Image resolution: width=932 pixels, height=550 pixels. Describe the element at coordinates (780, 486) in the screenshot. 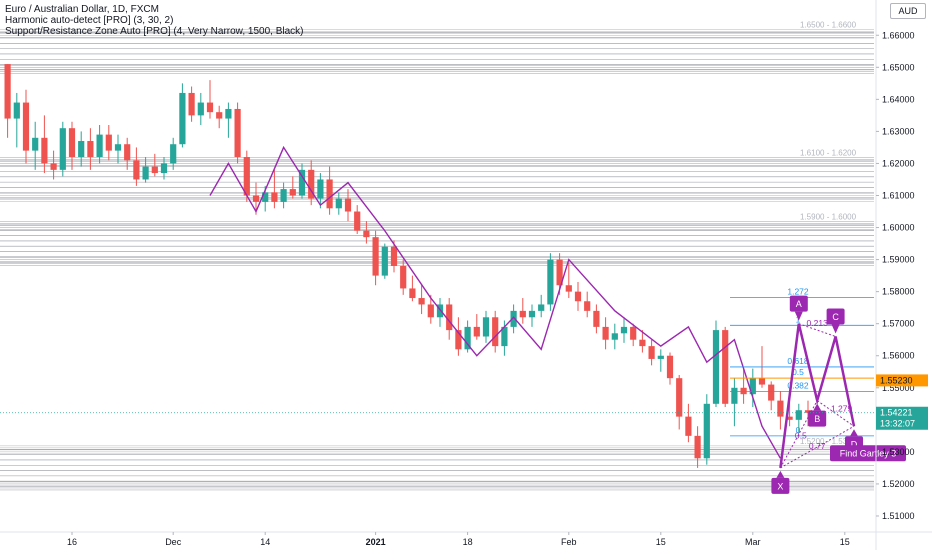

I see `pattern-point-label: X` at that location.